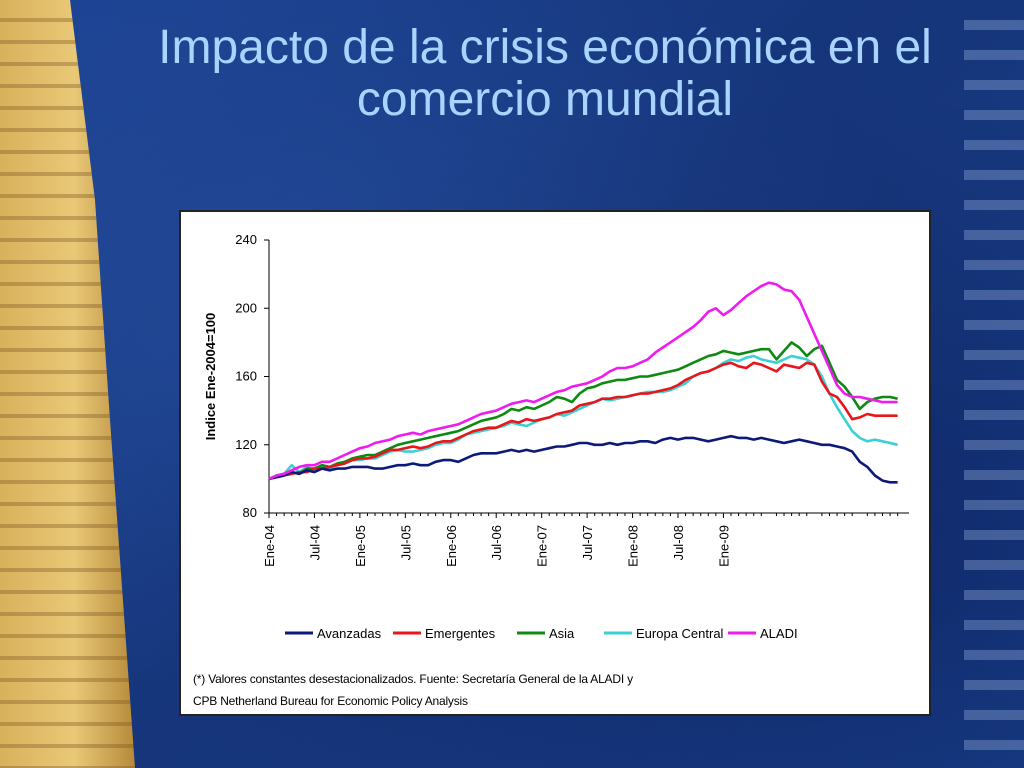  What do you see at coordinates (246, 444) in the screenshot?
I see `y-tick-label: 120` at bounding box center [246, 444].